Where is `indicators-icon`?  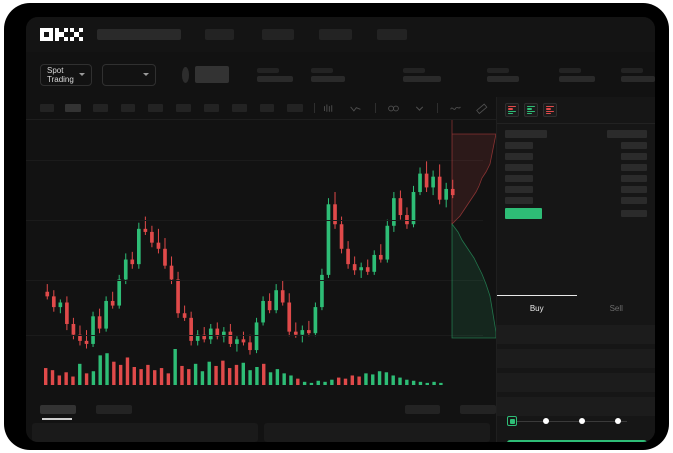 indicators-icon is located at coordinates (393, 108).